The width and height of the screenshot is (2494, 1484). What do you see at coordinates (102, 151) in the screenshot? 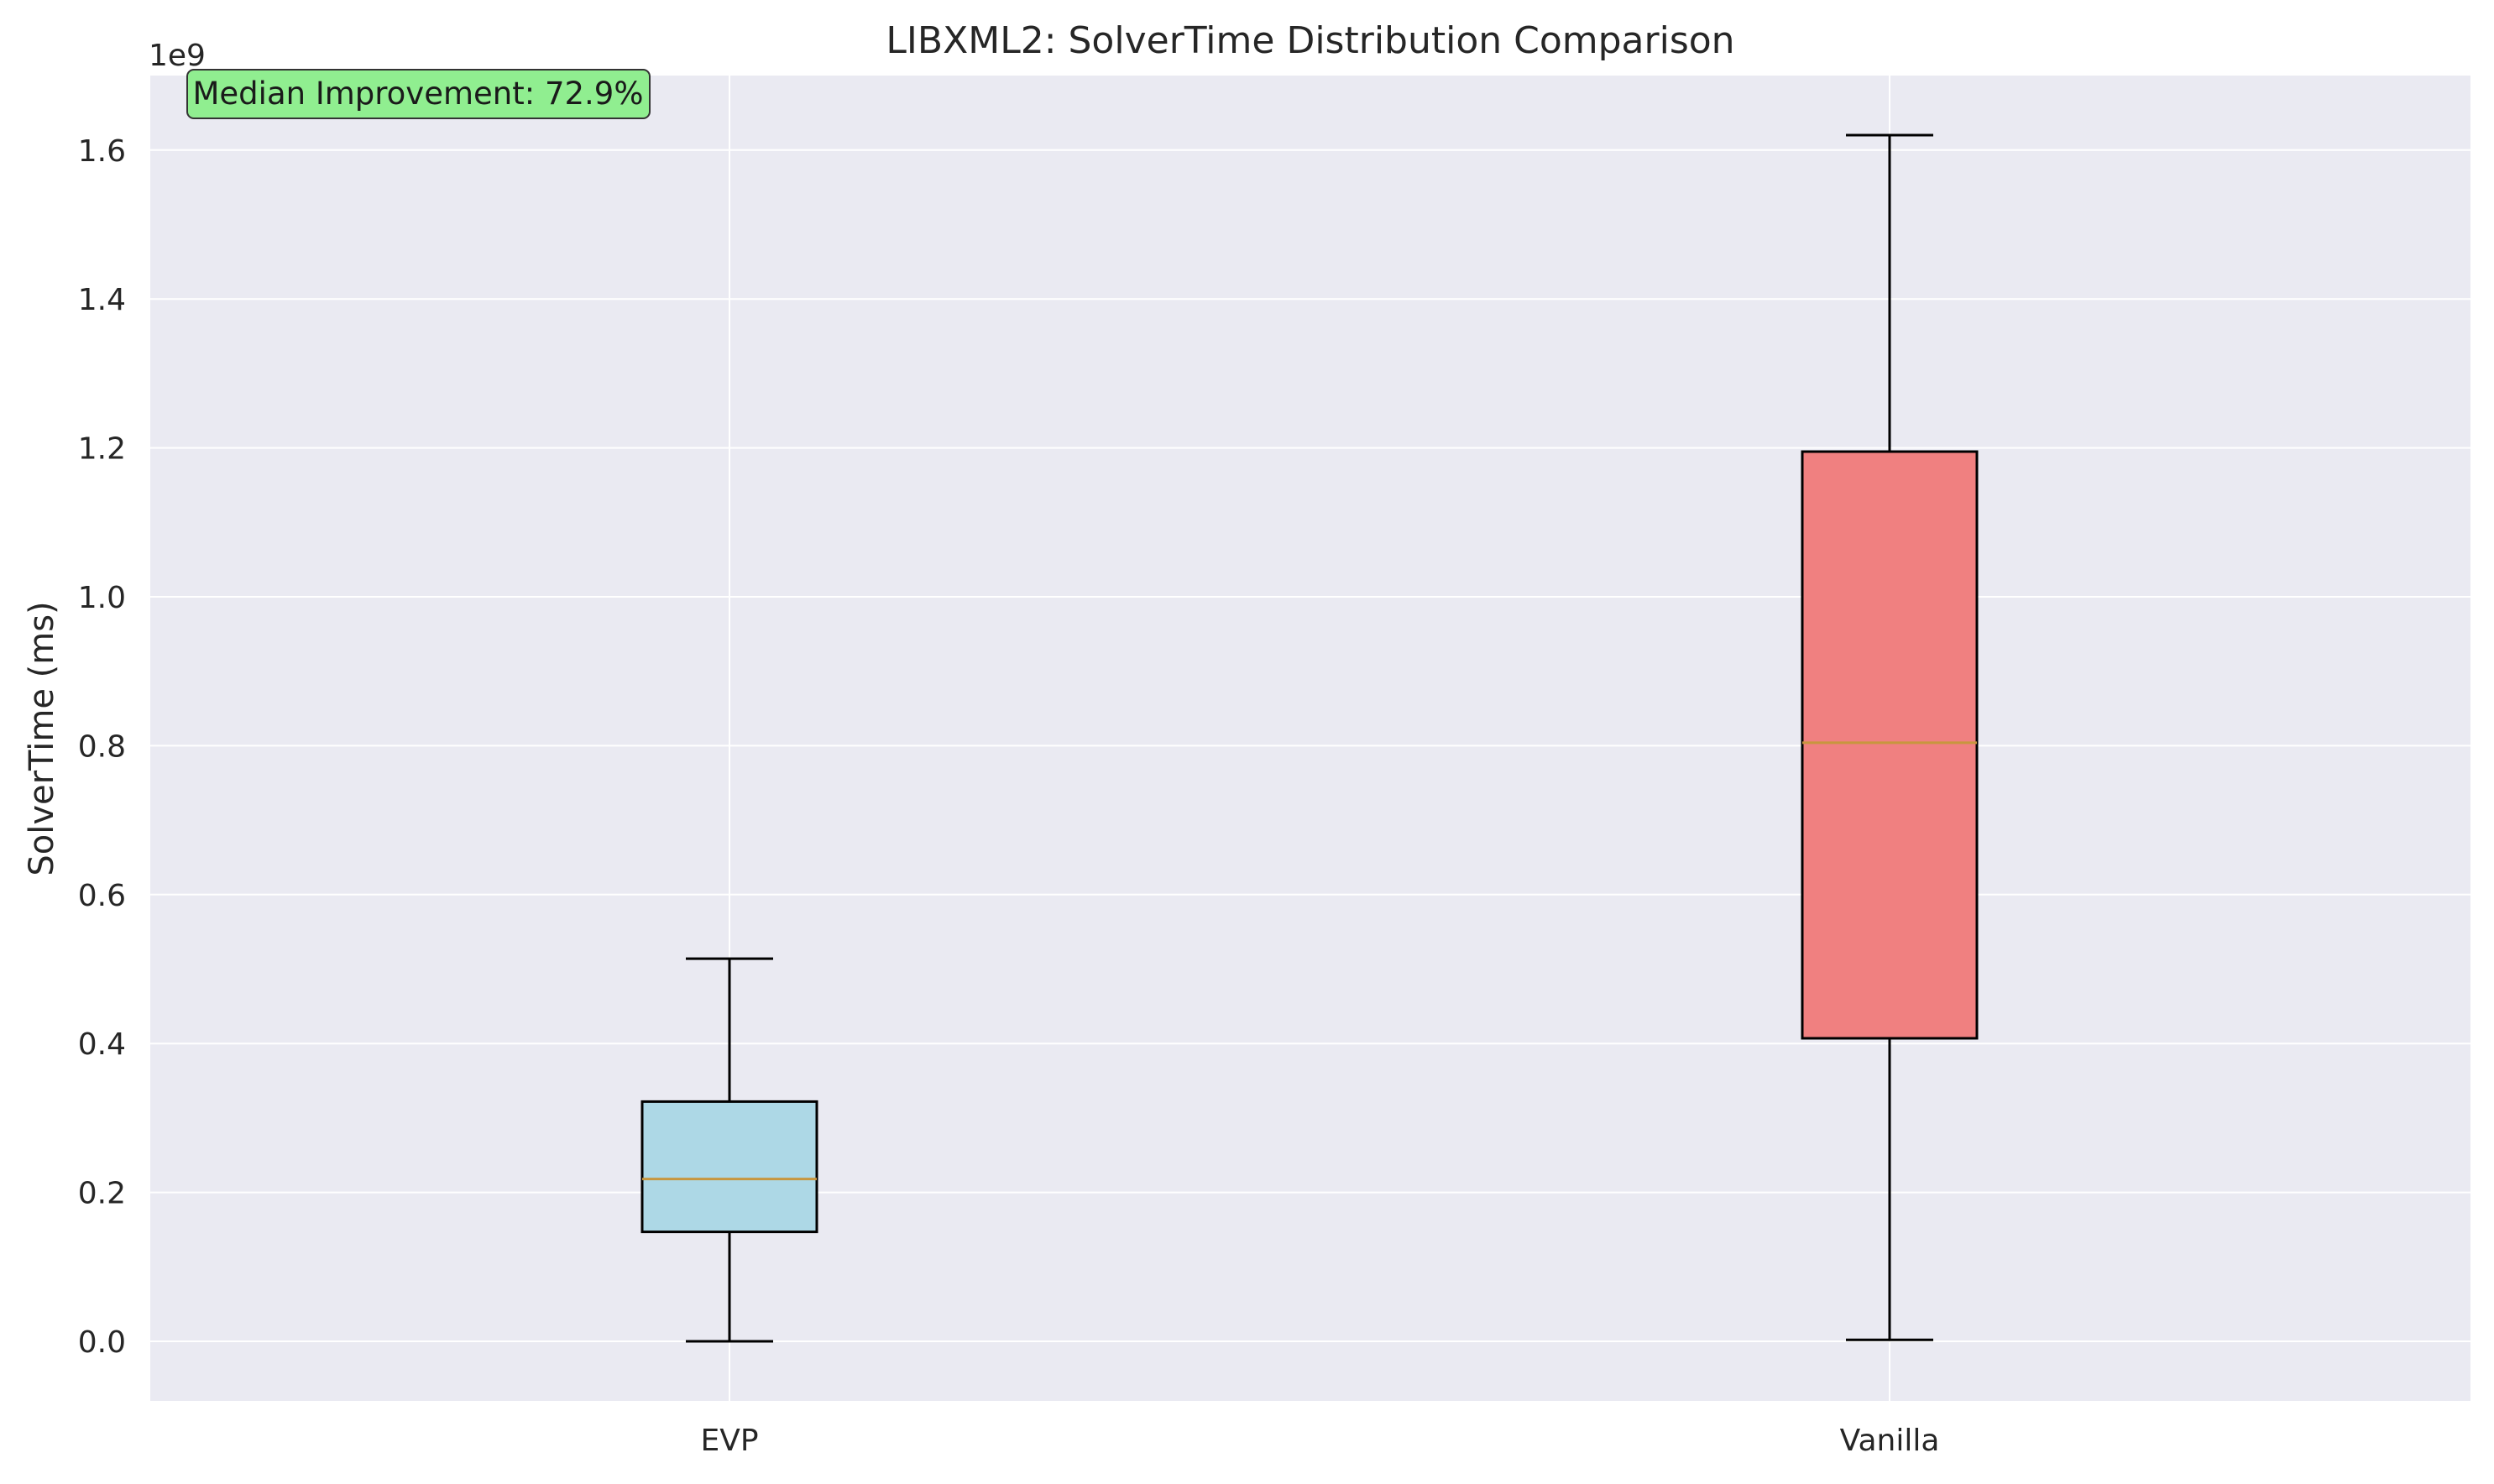
I see `y-tick-label: 1.6` at bounding box center [102, 151].